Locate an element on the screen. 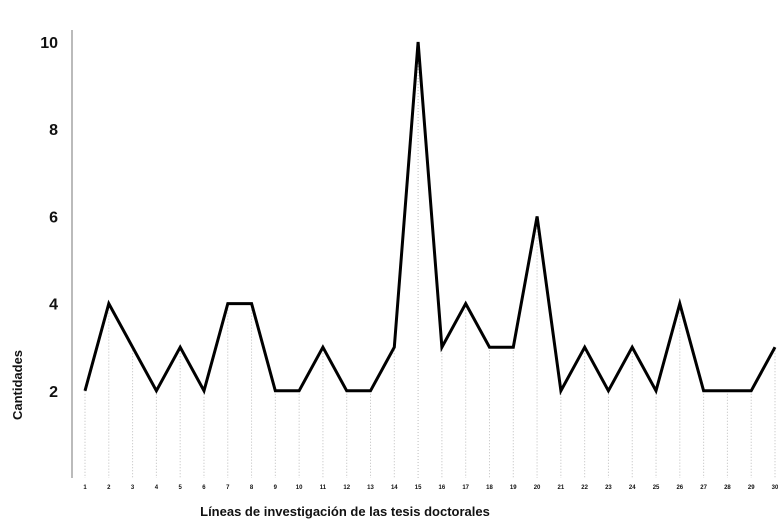  x-tick-label: 5 is located at coordinates (181, 488).